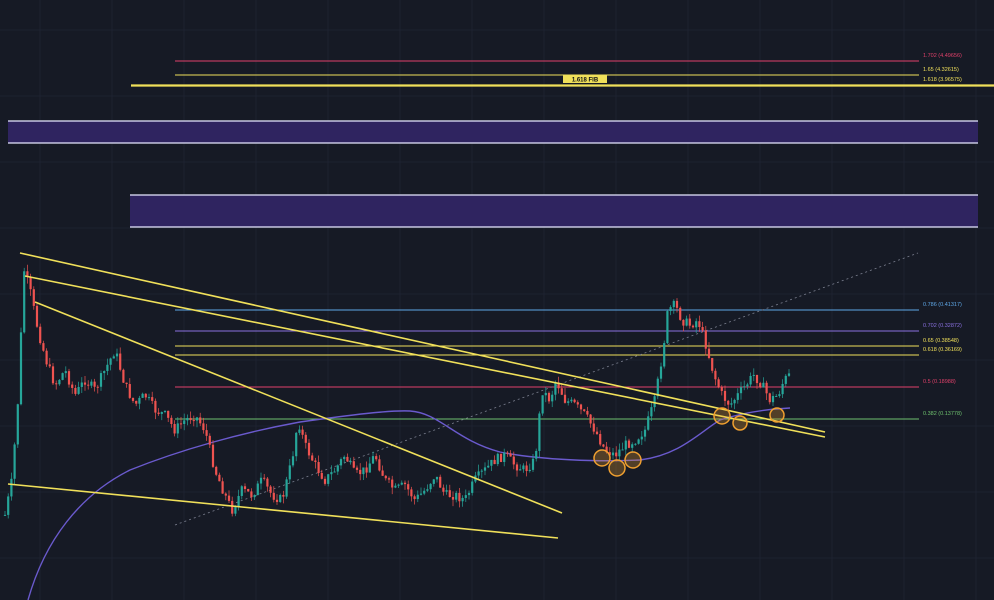 The image size is (994, 600). What do you see at coordinates (942, 56) in the screenshot?
I see `fib-label-1702: 1.702 (4.49656)` at bounding box center [942, 56].